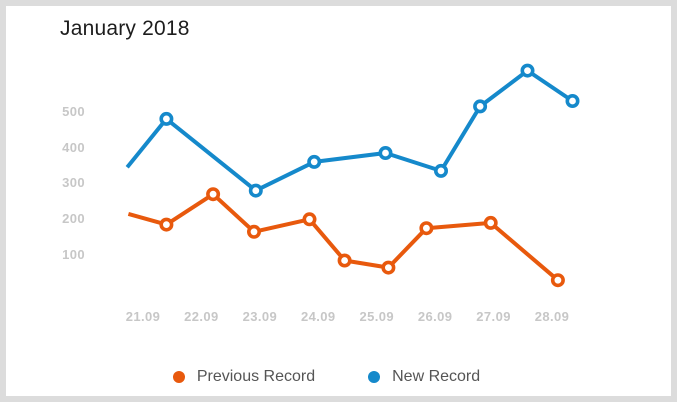 The height and width of the screenshot is (402, 677). What do you see at coordinates (260, 316) in the screenshot?
I see `x-axis-tick-label: 23.09` at bounding box center [260, 316].